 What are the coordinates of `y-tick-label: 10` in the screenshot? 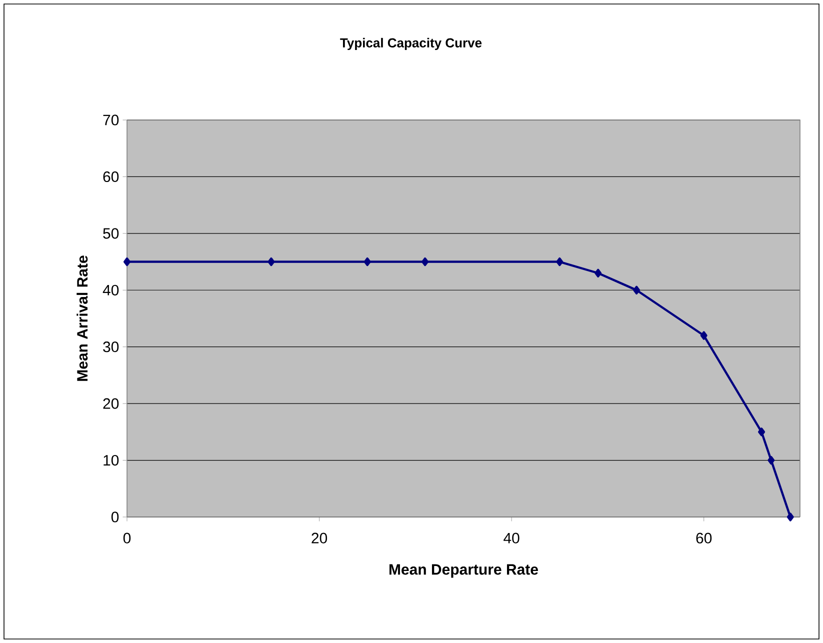 It's located at (111, 460).